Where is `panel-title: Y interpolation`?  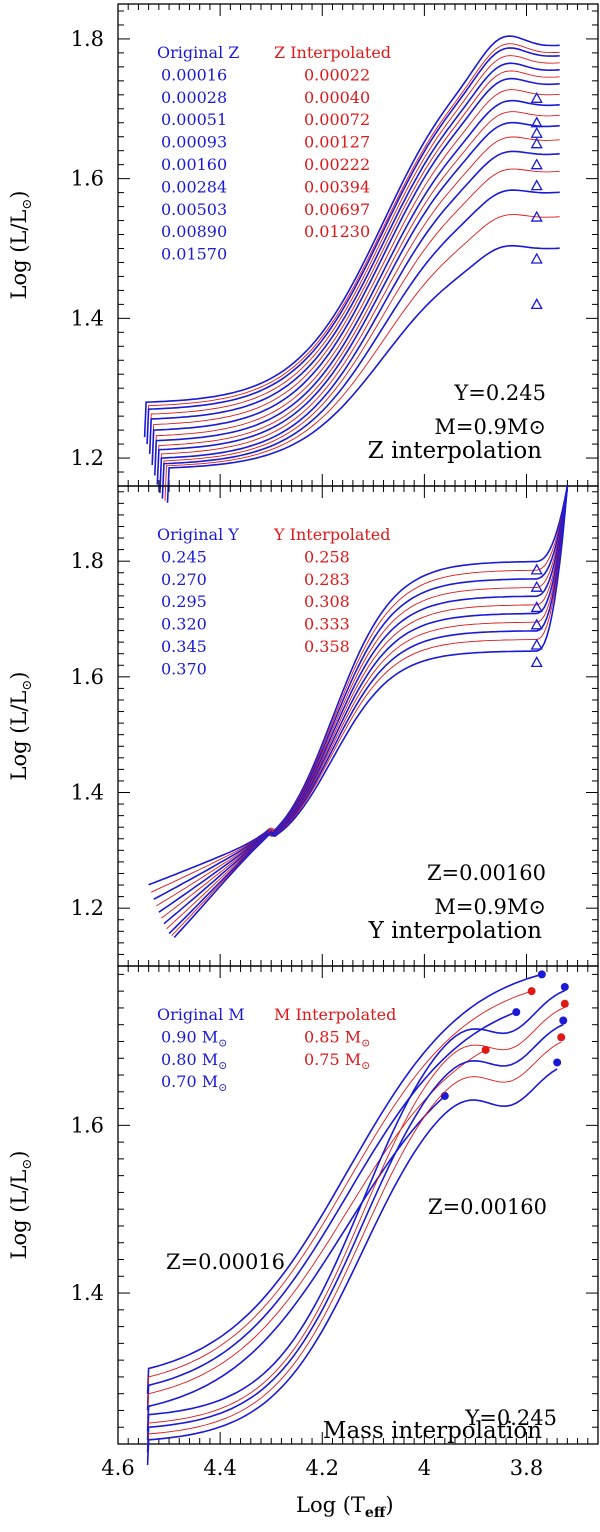 panel-title: Y interpolation is located at coordinates (455, 931).